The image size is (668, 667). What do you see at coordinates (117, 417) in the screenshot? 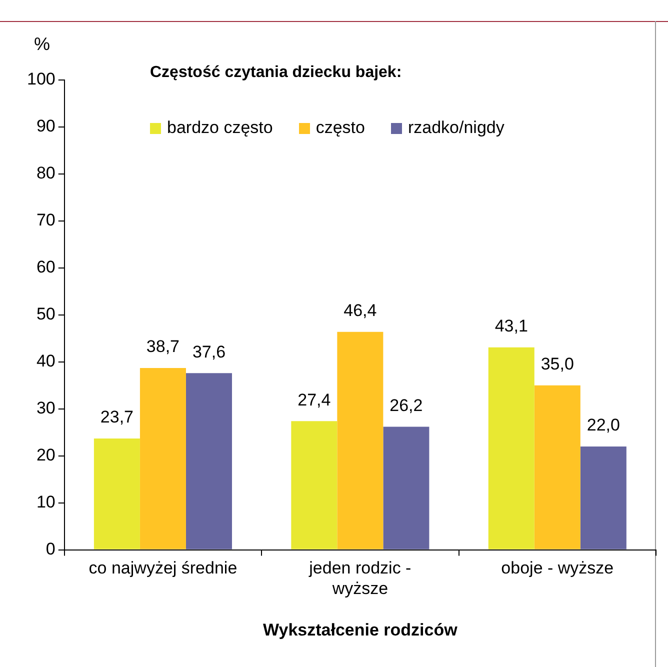
I see `data-label: 23,7` at bounding box center [117, 417].